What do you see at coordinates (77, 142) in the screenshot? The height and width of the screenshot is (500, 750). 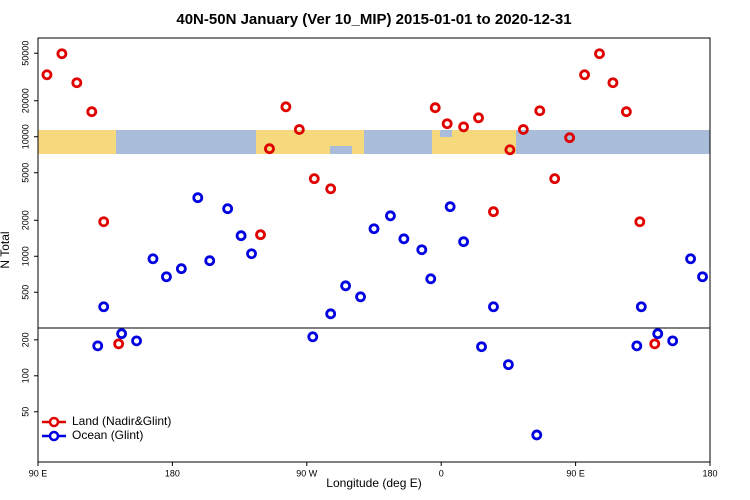 I see `land-band` at bounding box center [77, 142].